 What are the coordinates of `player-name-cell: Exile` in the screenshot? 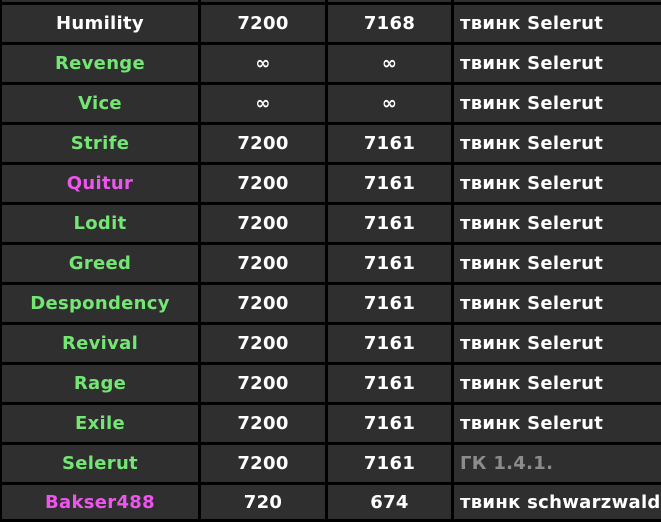 It's located at (100, 423).